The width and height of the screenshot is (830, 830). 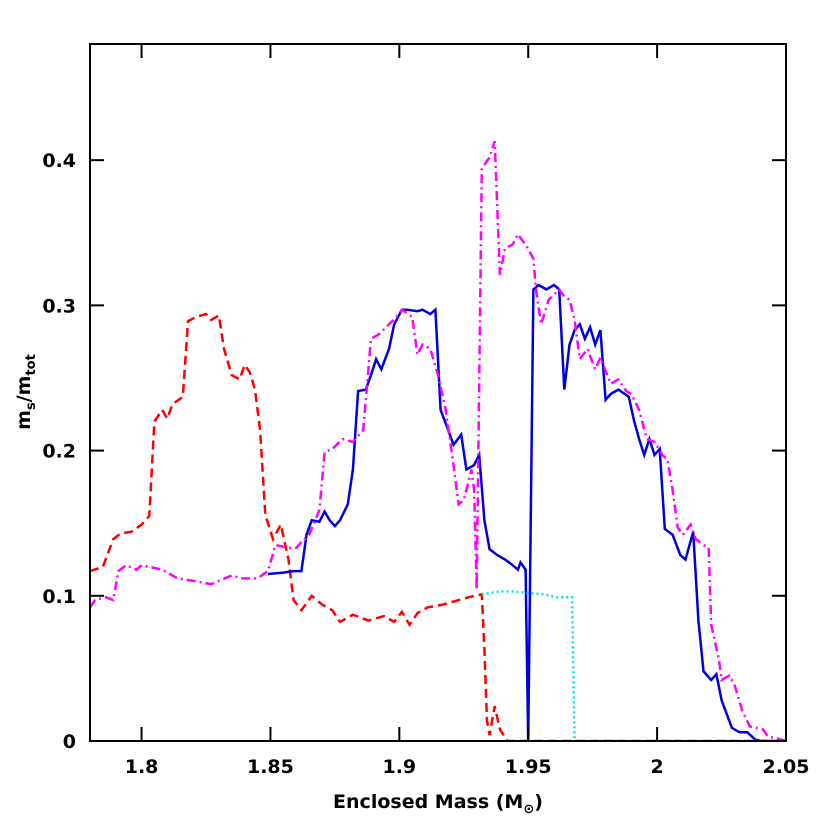 I want to click on x-tick-label: 2, so click(x=656, y=767).